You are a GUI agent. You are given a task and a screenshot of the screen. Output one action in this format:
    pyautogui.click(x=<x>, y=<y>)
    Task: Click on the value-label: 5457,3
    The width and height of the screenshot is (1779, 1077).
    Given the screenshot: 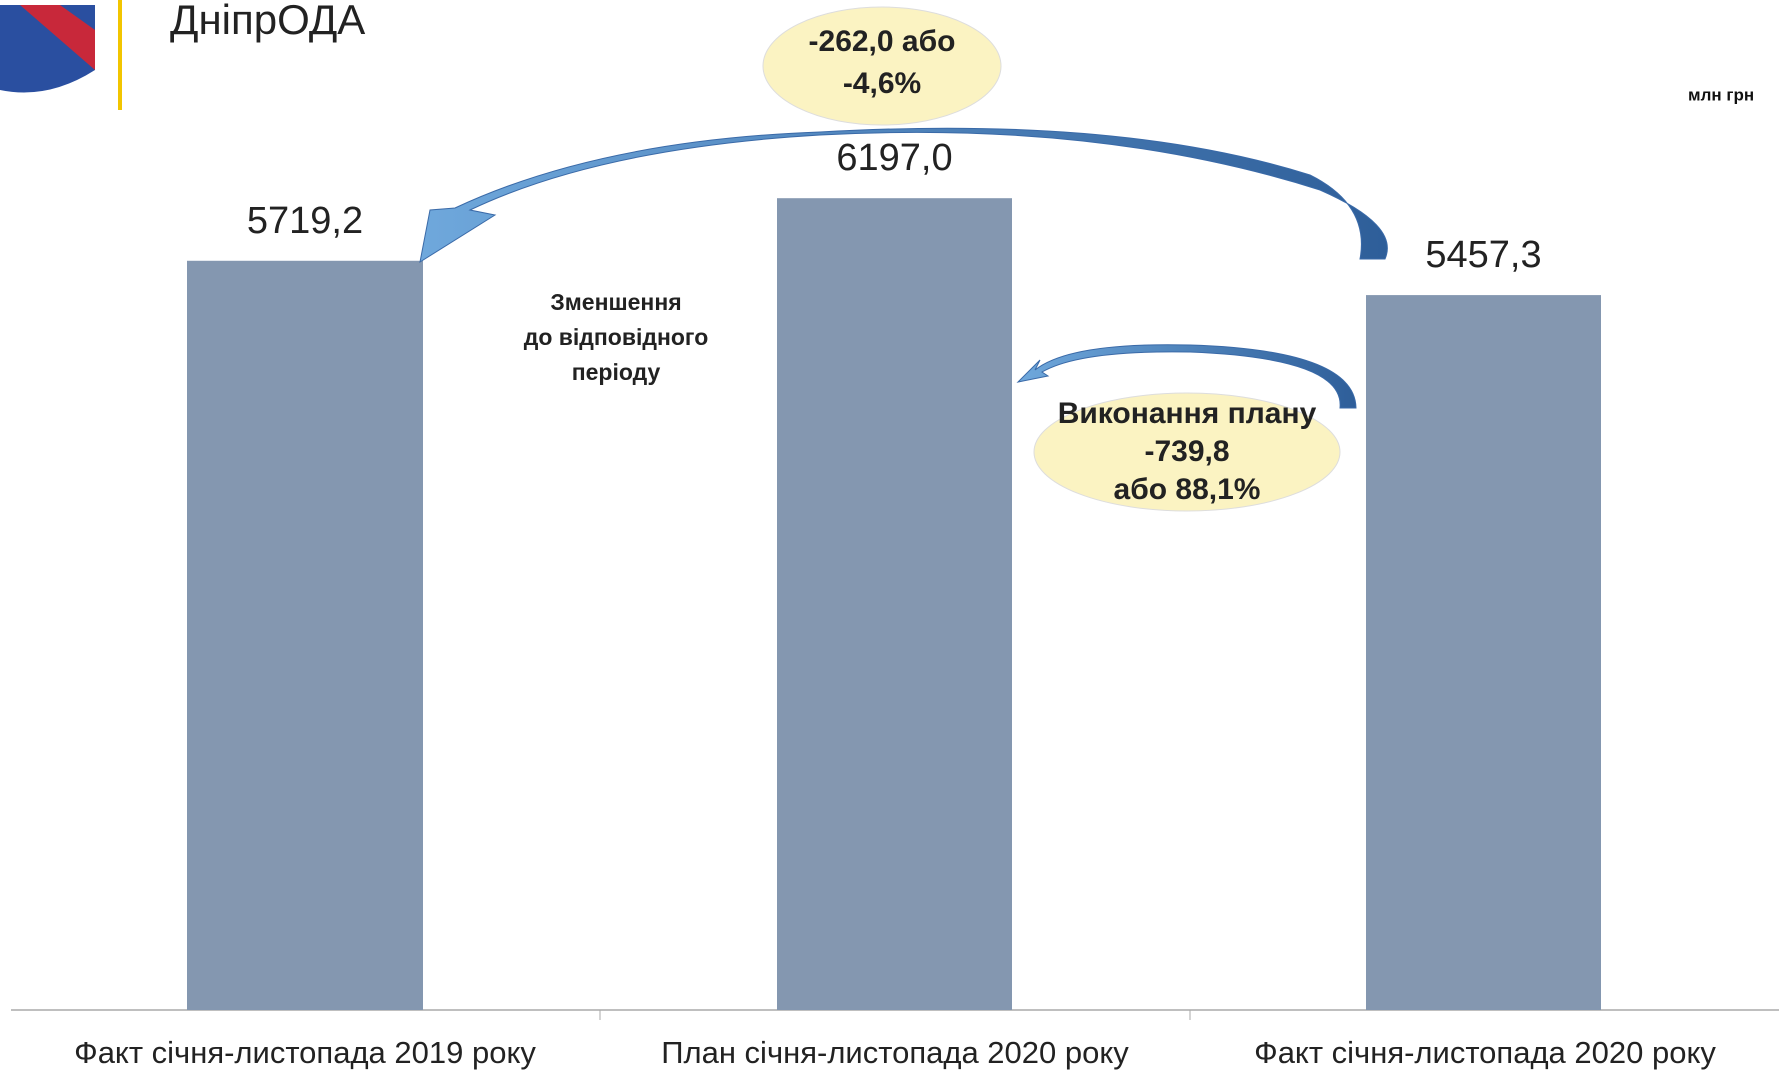 What is the action you would take?
    pyautogui.click(x=1483, y=255)
    